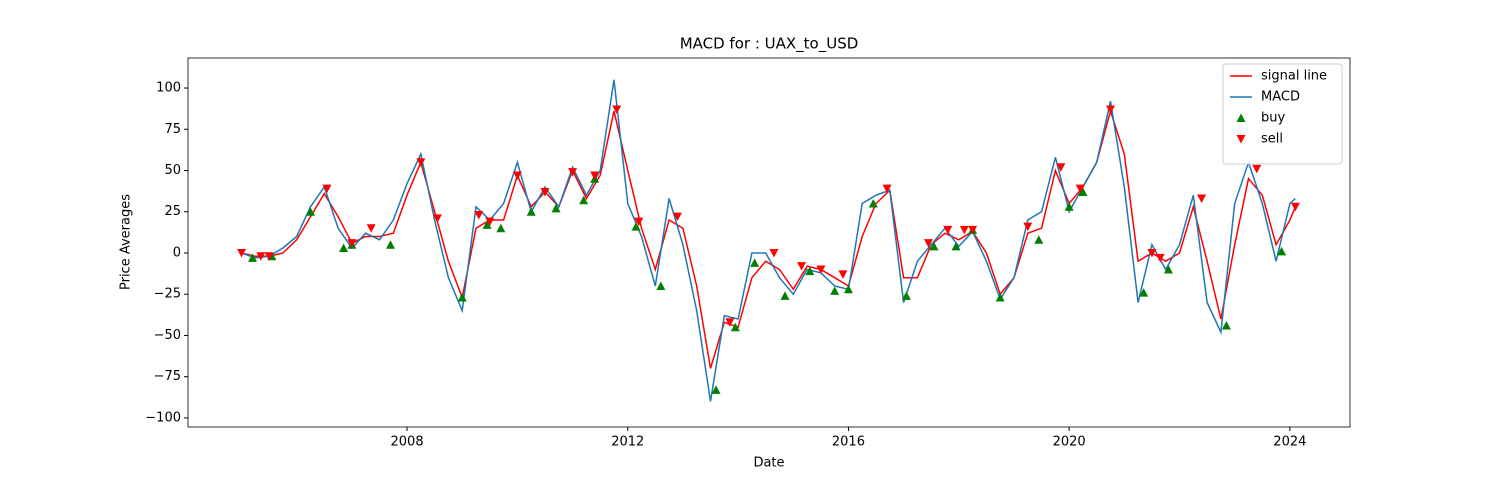 Image resolution: width=1500 pixels, height=480 pixels. What do you see at coordinates (1294, 76) in the screenshot?
I see `legend-label: signal line` at bounding box center [1294, 76].